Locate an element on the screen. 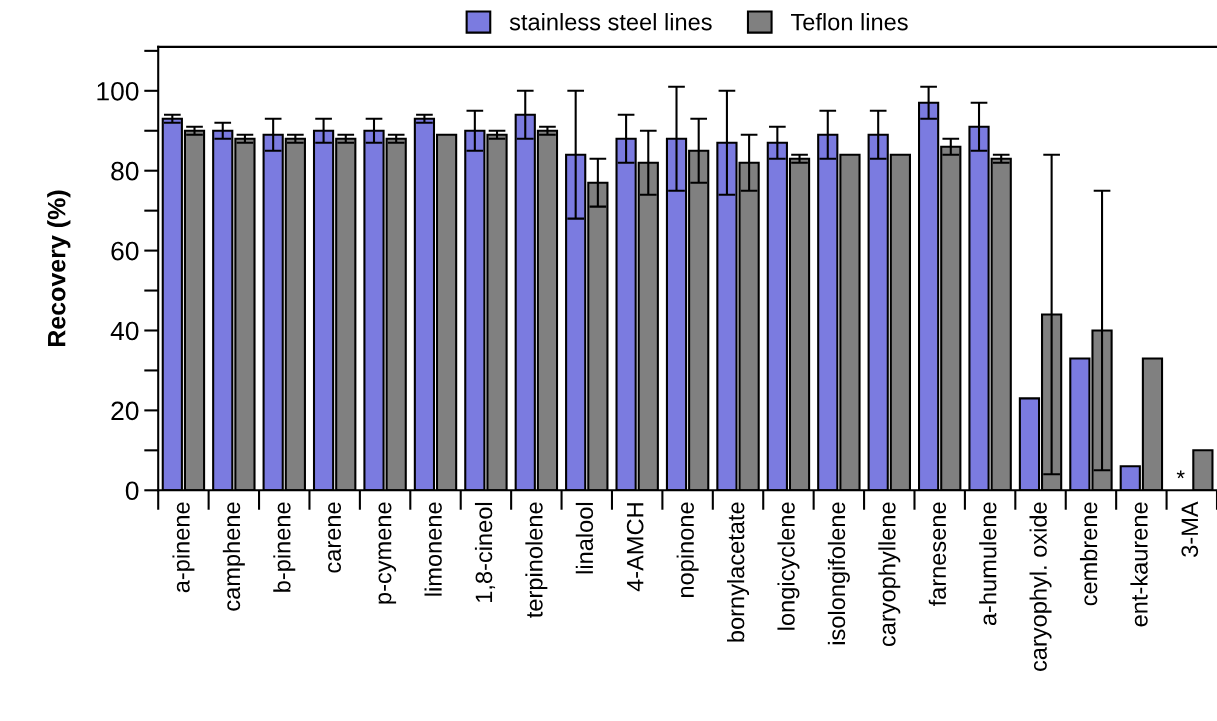  y-tick-label: 100 is located at coordinates (118, 91).